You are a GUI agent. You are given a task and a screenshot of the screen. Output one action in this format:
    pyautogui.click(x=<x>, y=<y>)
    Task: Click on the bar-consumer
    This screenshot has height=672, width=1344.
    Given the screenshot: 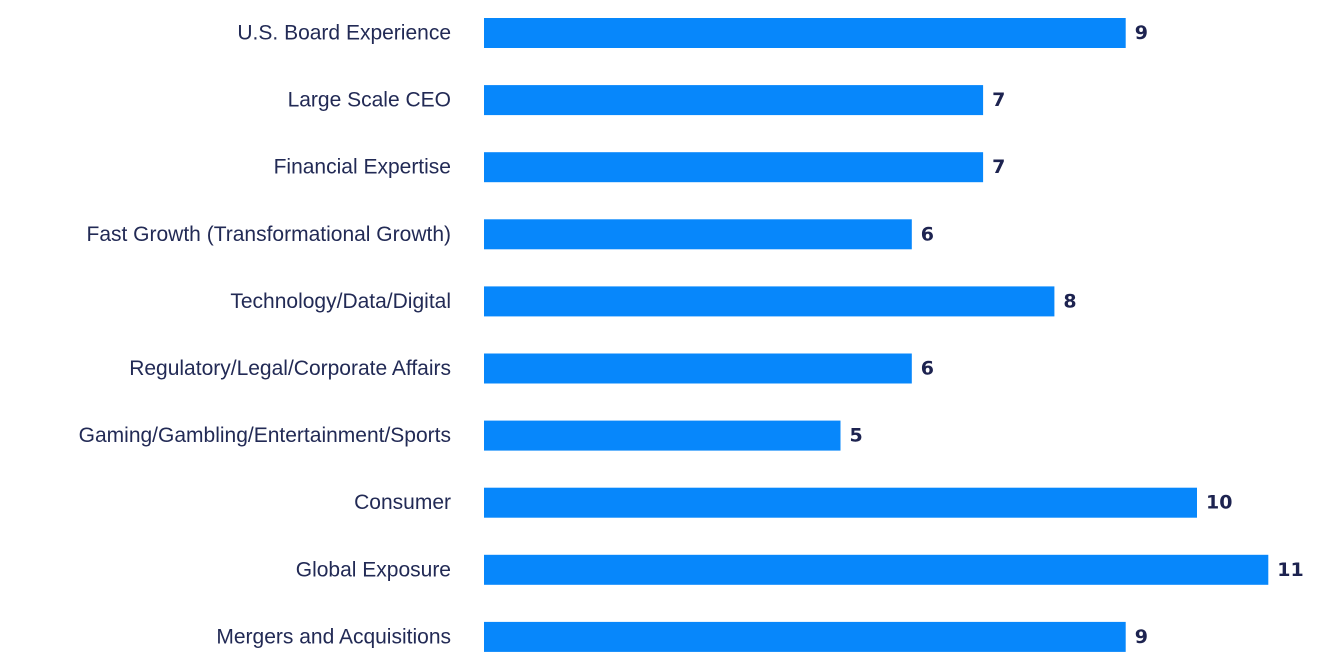 What is the action you would take?
    pyautogui.click(x=840, y=502)
    